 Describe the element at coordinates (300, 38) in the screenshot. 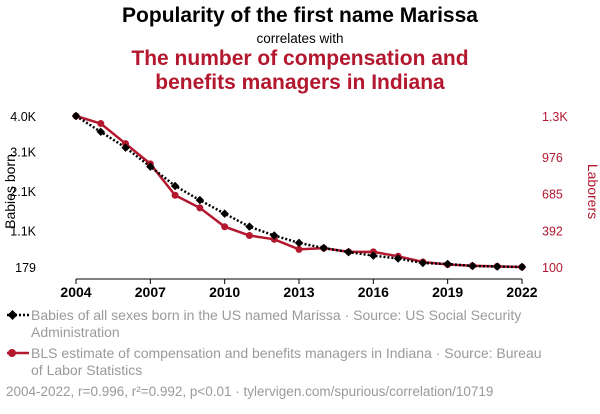

I see `chart-subtitle: correlates with` at that location.